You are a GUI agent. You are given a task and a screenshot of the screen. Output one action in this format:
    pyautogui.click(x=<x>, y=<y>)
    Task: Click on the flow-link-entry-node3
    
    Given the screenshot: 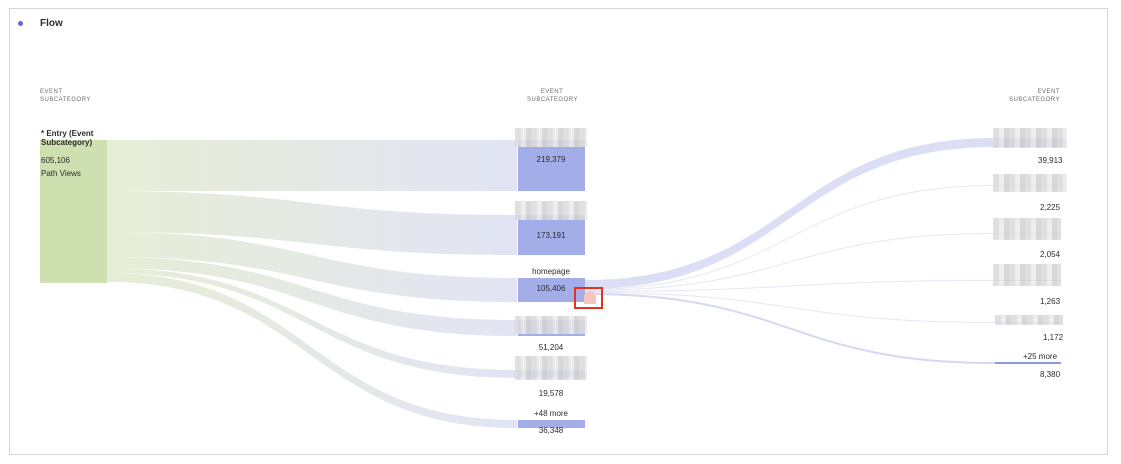 What is the action you would take?
    pyautogui.click(x=312, y=267)
    